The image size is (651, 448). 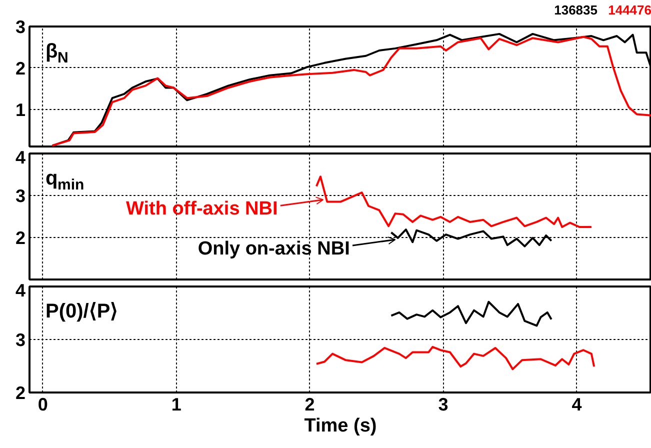 I want to click on annotation: Only on-axis NBI, so click(x=274, y=249).